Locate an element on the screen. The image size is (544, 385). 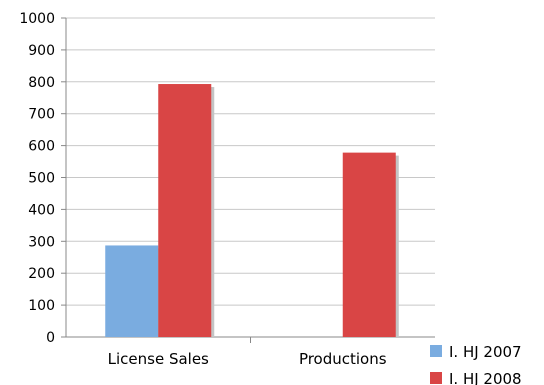
x-category-label: License Sales is located at coordinates (158, 359).